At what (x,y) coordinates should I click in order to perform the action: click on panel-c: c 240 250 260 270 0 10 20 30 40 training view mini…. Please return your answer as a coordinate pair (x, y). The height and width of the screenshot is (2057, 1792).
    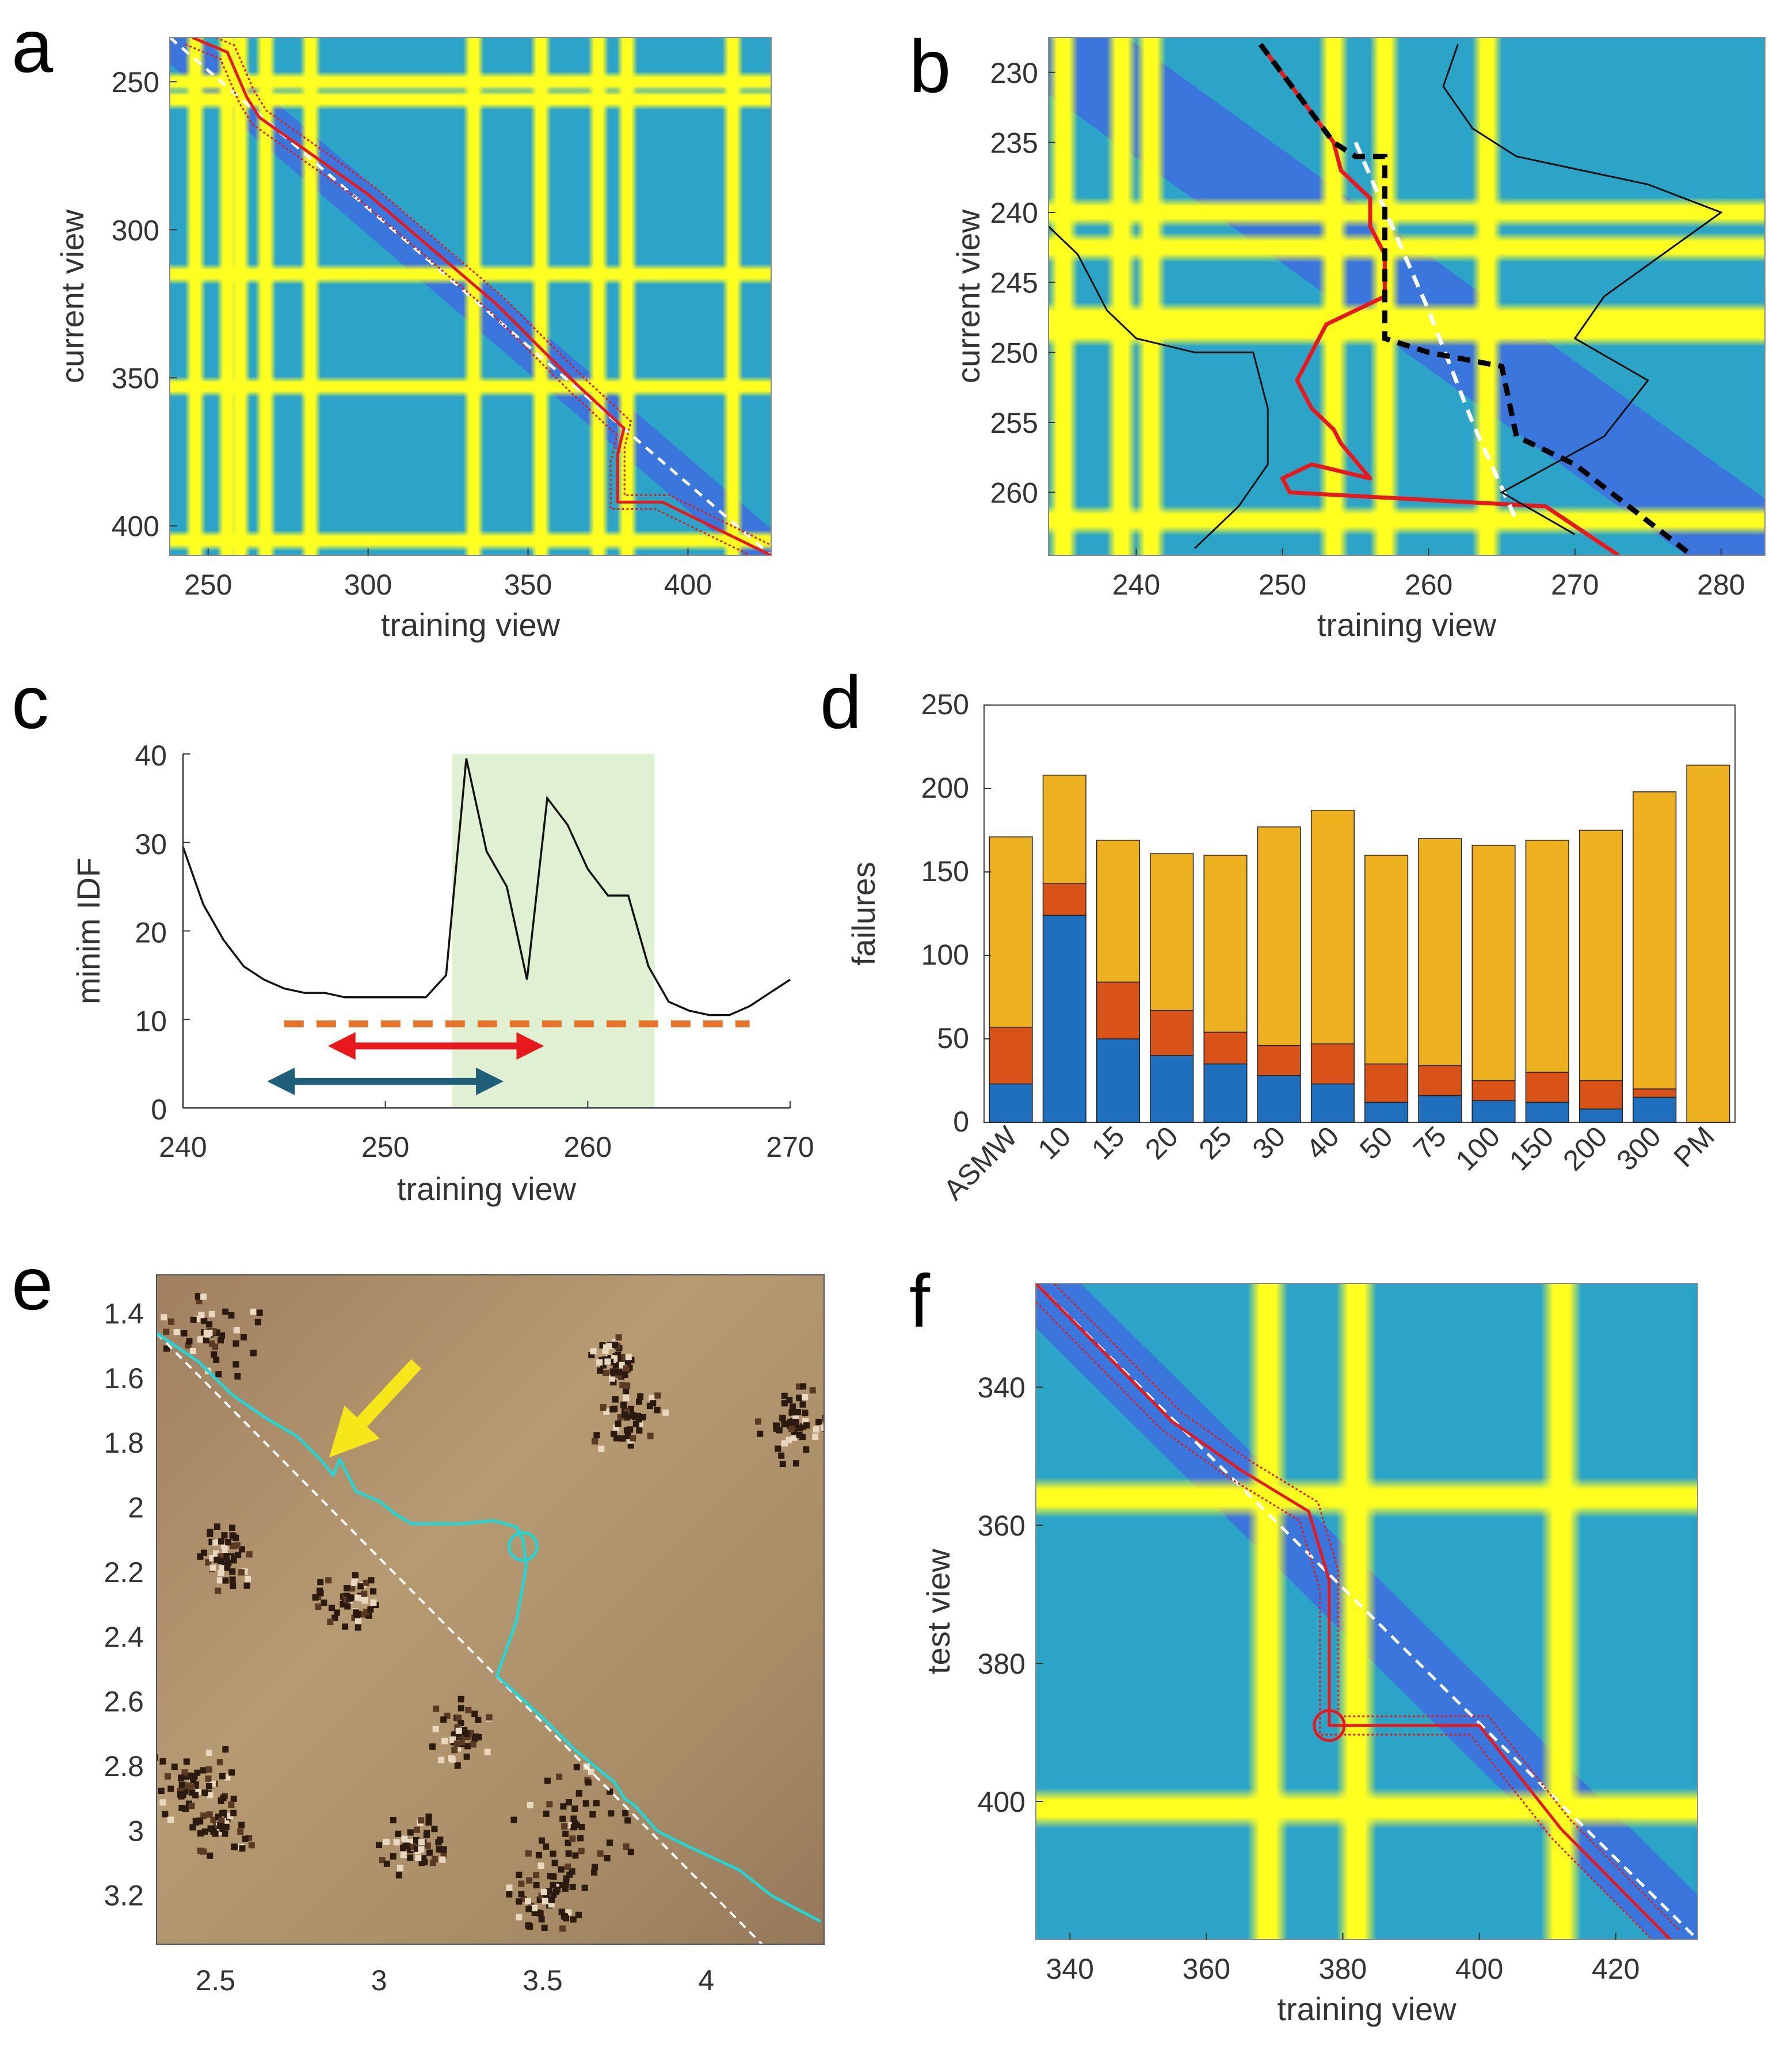
    Looking at the image, I should click on (413, 933).